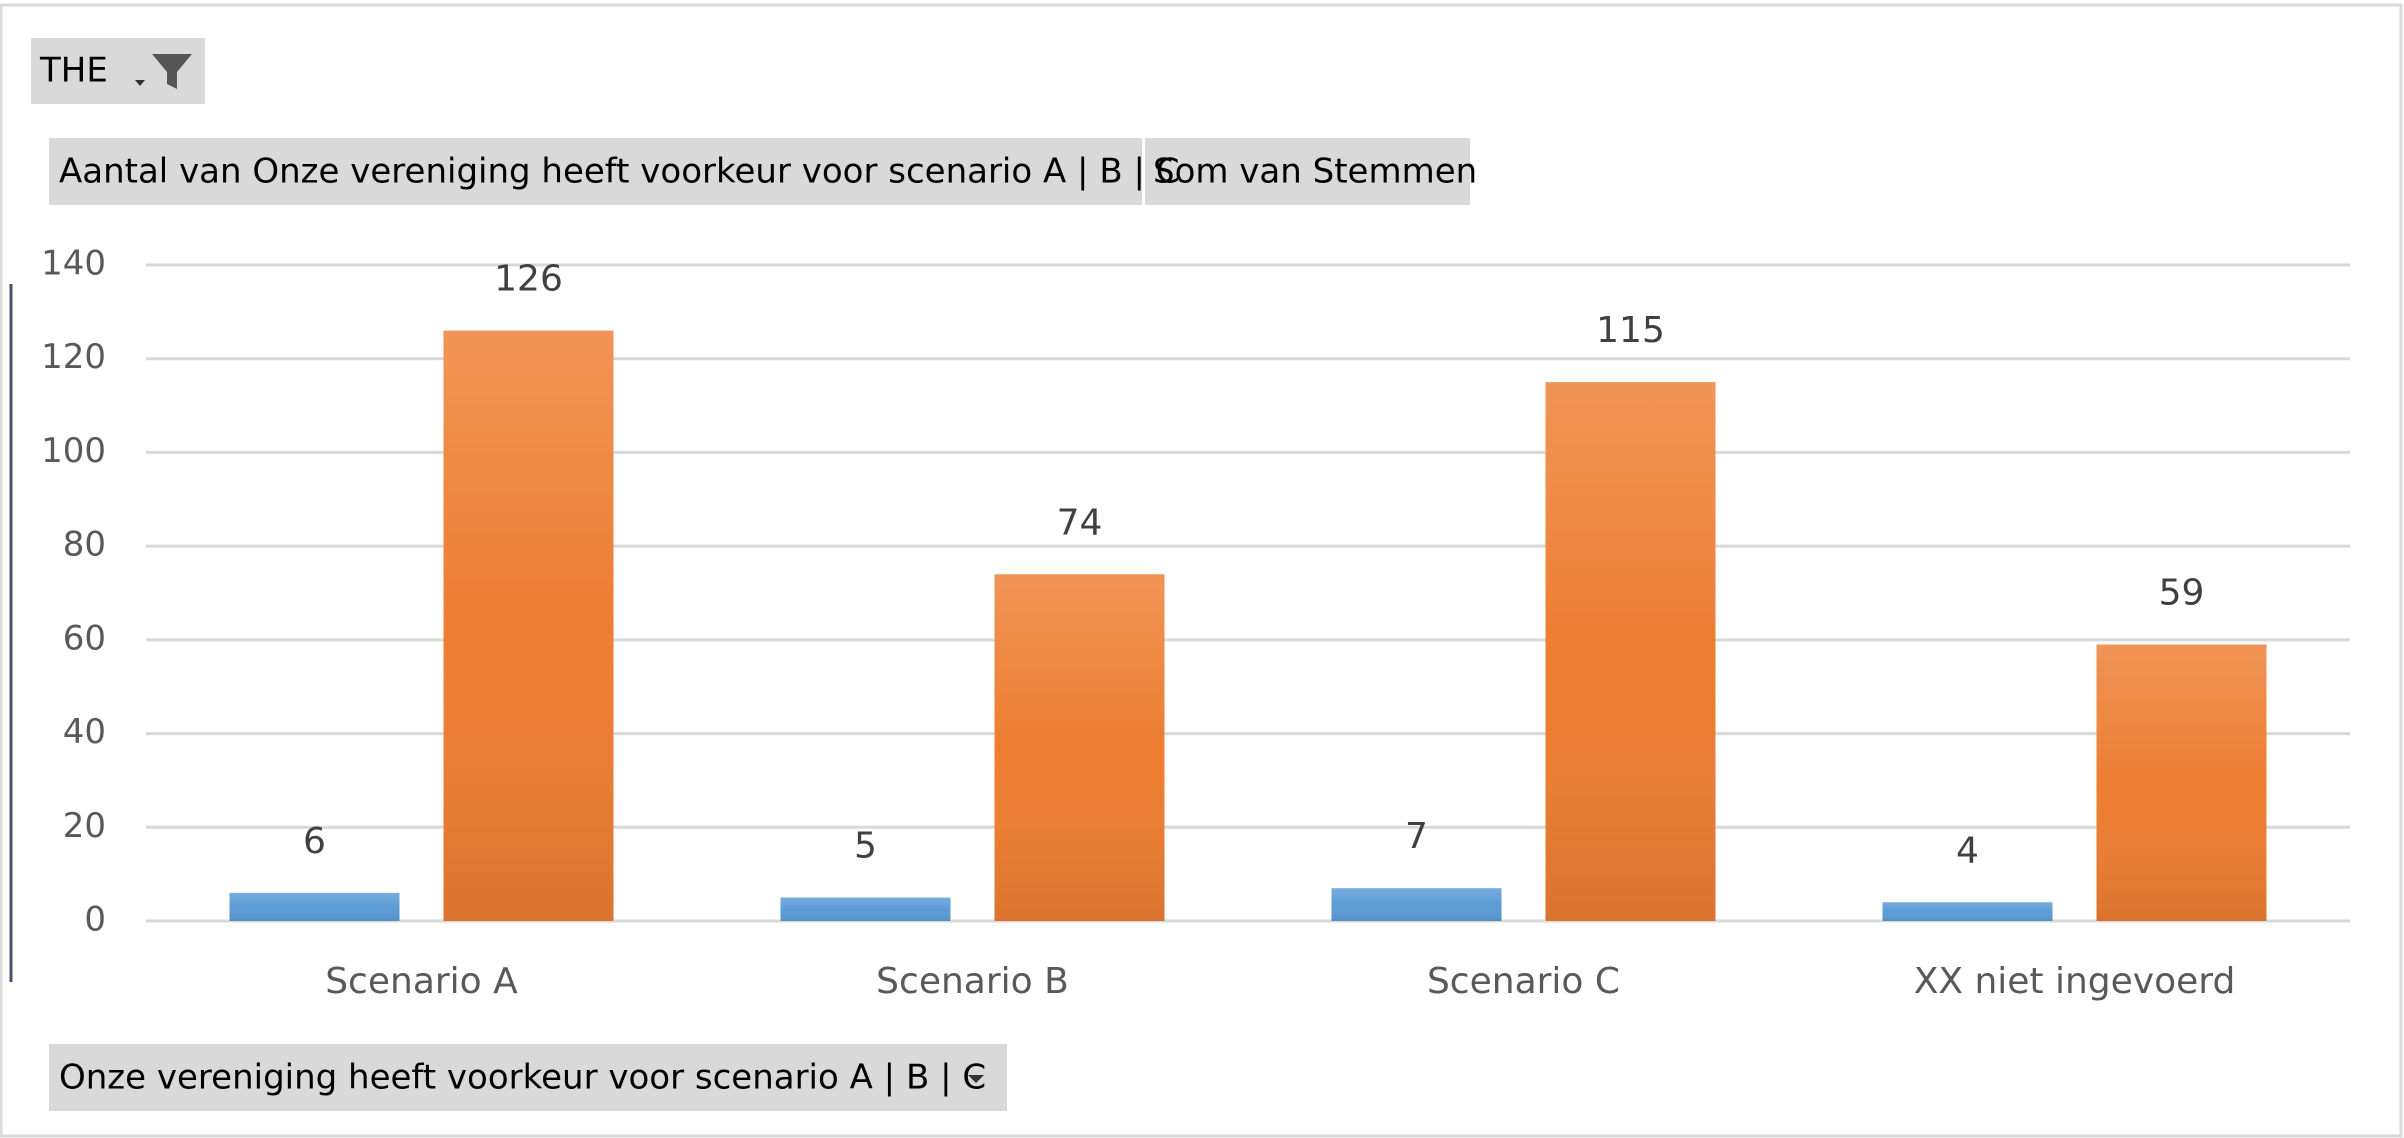 This screenshot has width=2404, height=1138. What do you see at coordinates (1523, 981) in the screenshot?
I see `x-tick-label: Scenario C` at bounding box center [1523, 981].